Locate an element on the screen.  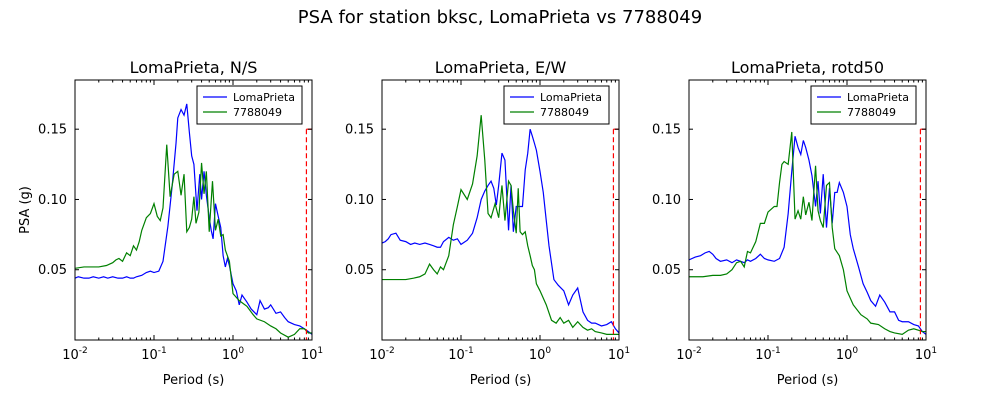
panel-title: LomaPrieta, E/W is located at coordinates (501, 67).